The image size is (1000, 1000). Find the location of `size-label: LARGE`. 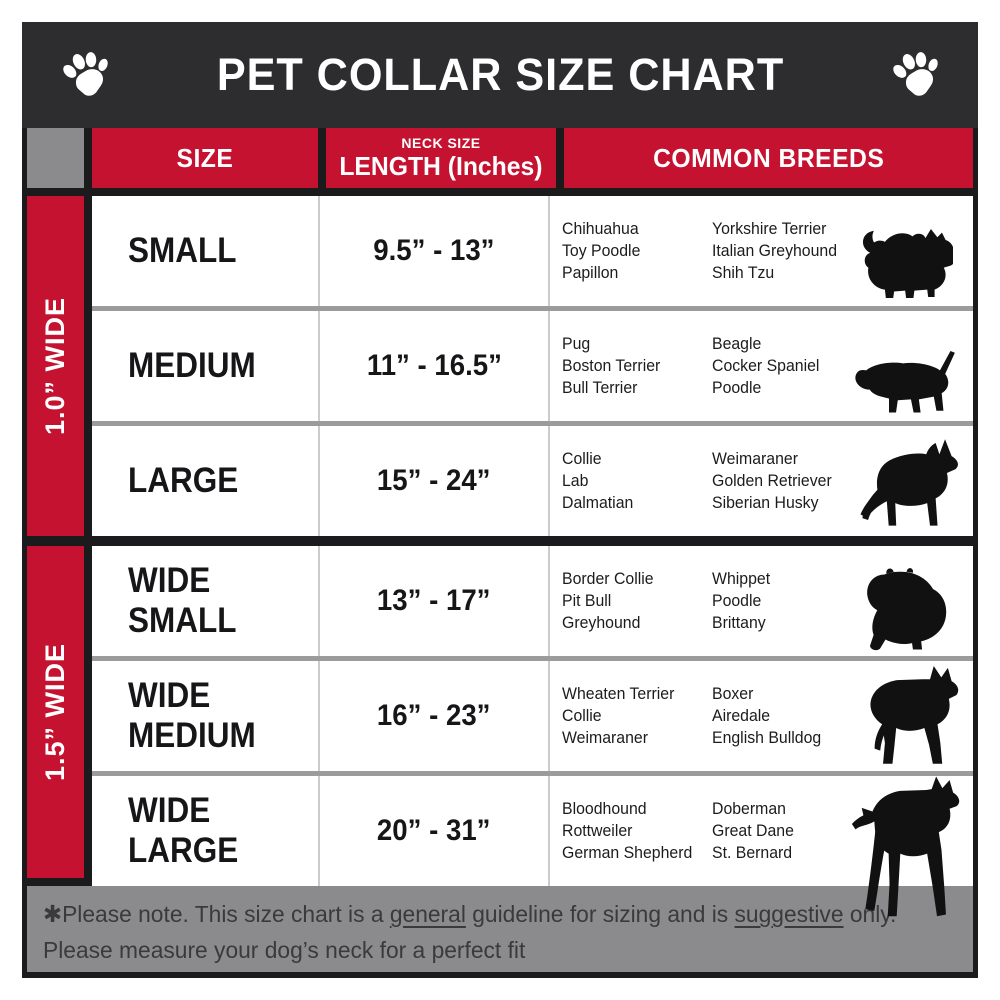

size-label: LARGE is located at coordinates (183, 480).